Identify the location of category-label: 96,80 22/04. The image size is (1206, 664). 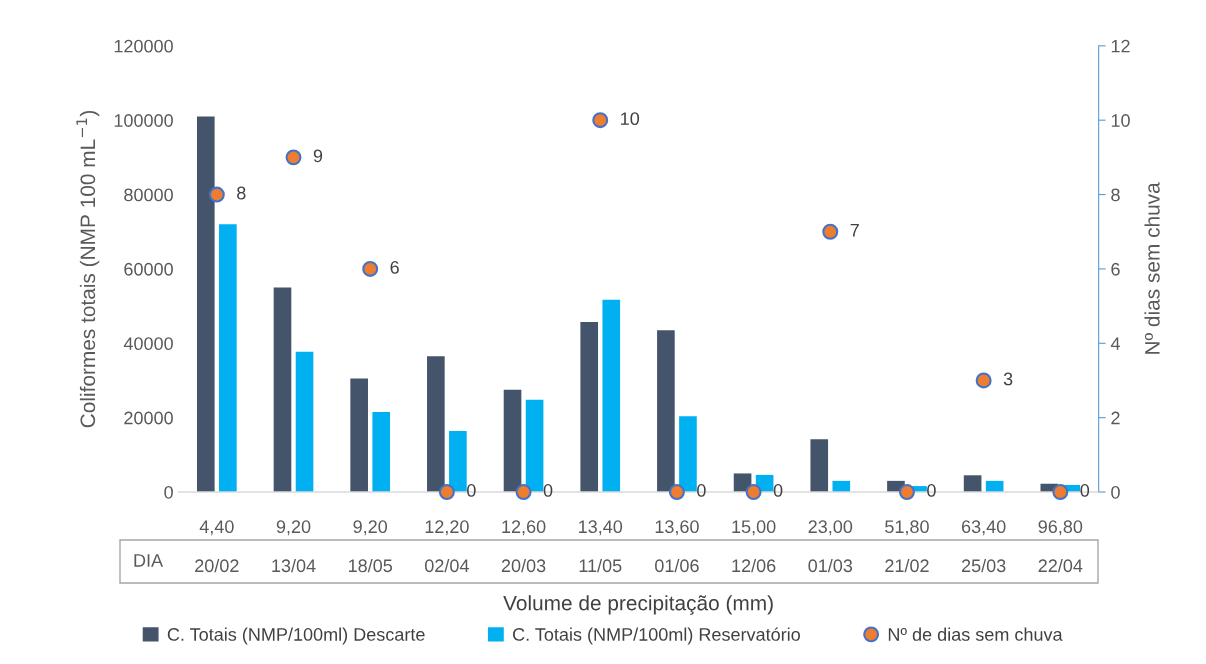
(1060, 546).